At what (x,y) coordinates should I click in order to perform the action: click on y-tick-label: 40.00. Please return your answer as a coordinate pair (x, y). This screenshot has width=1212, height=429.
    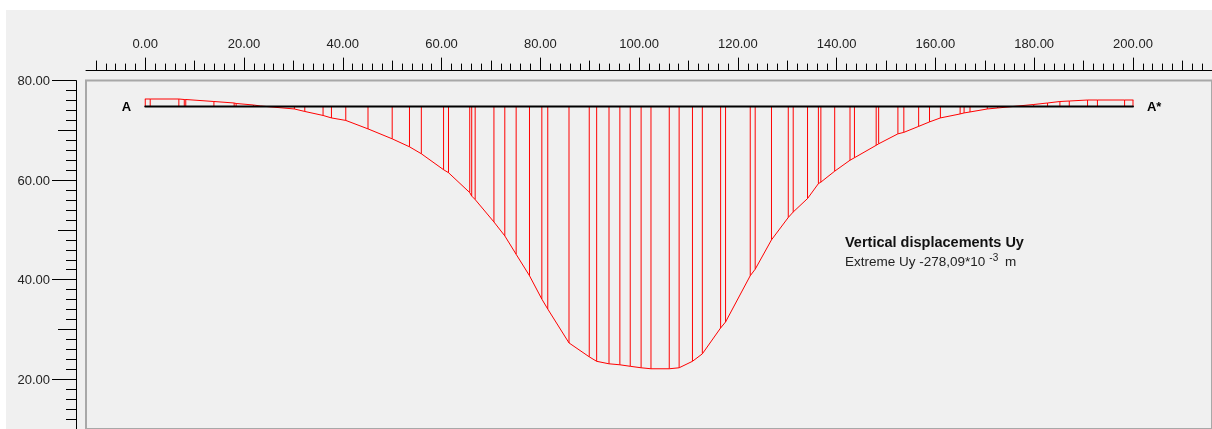
    Looking at the image, I should click on (33, 280).